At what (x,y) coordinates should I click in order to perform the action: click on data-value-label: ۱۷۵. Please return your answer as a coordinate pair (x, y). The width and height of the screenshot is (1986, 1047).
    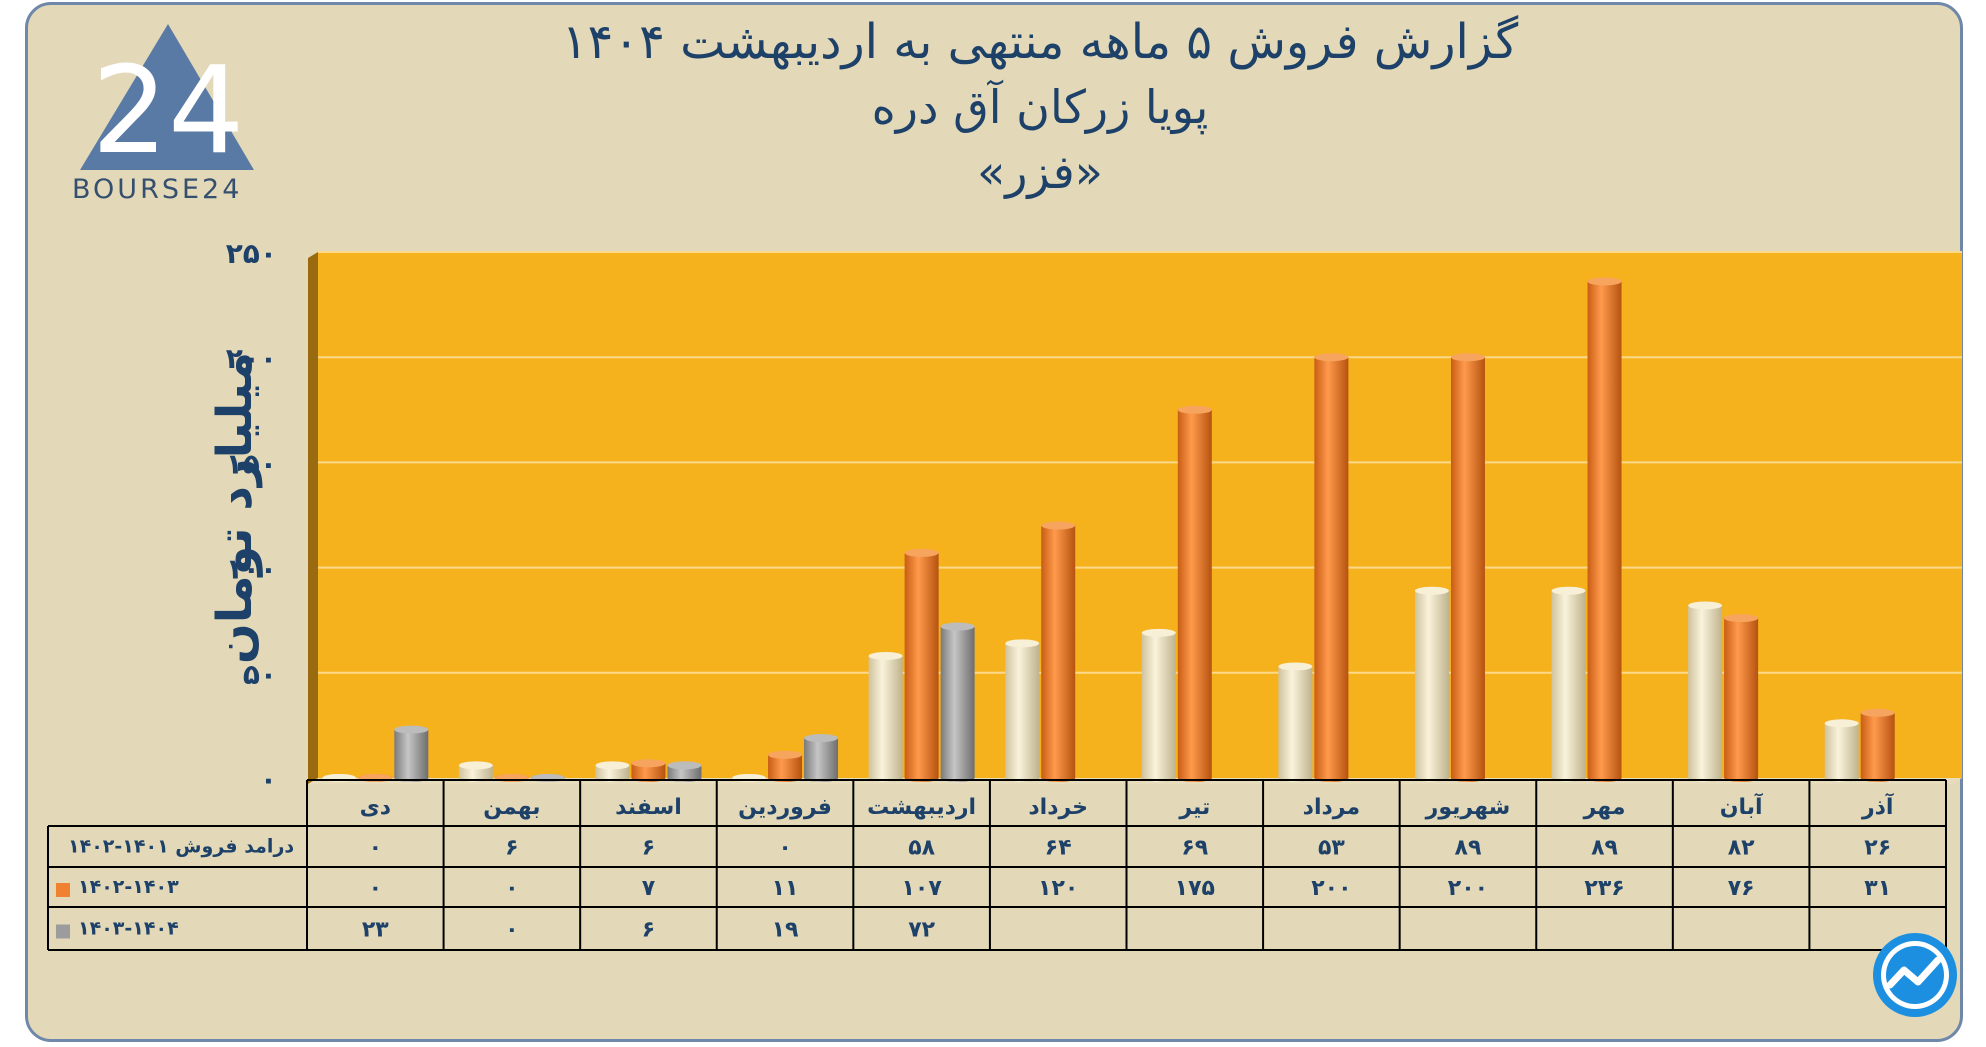
    Looking at the image, I should click on (1195, 888).